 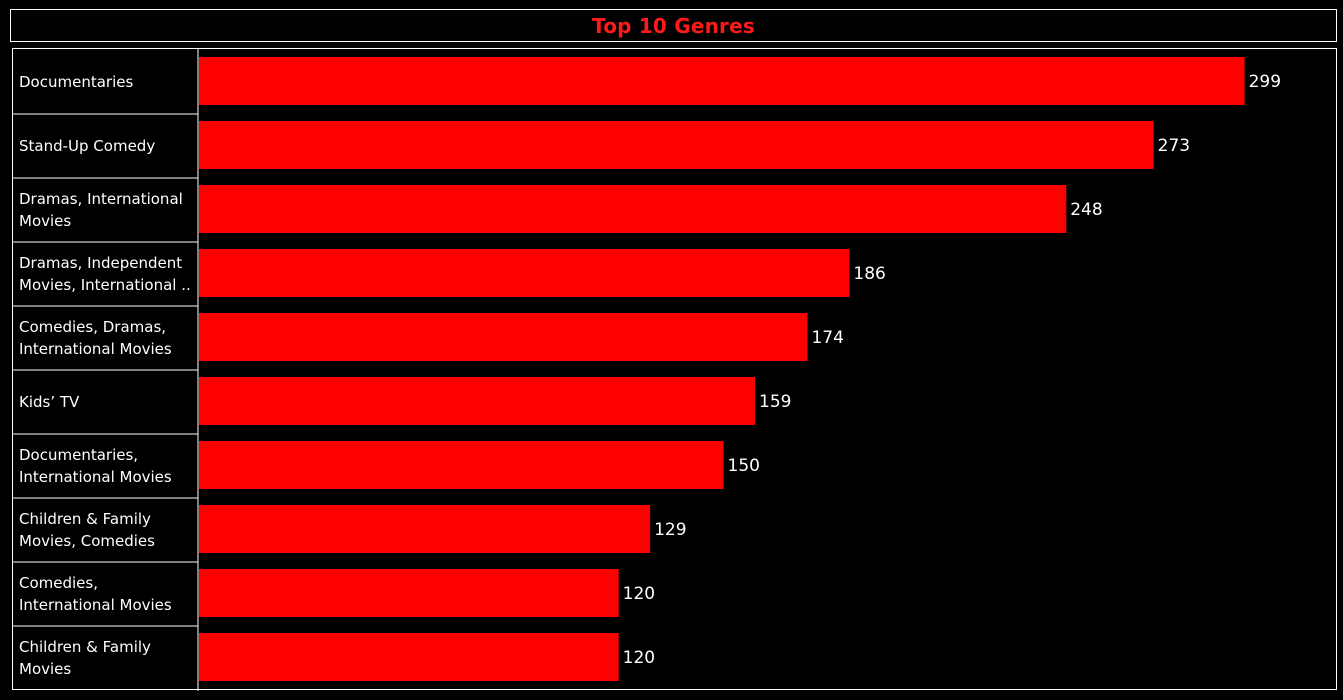 I want to click on category-label: Kids’ TV, so click(x=49, y=402).